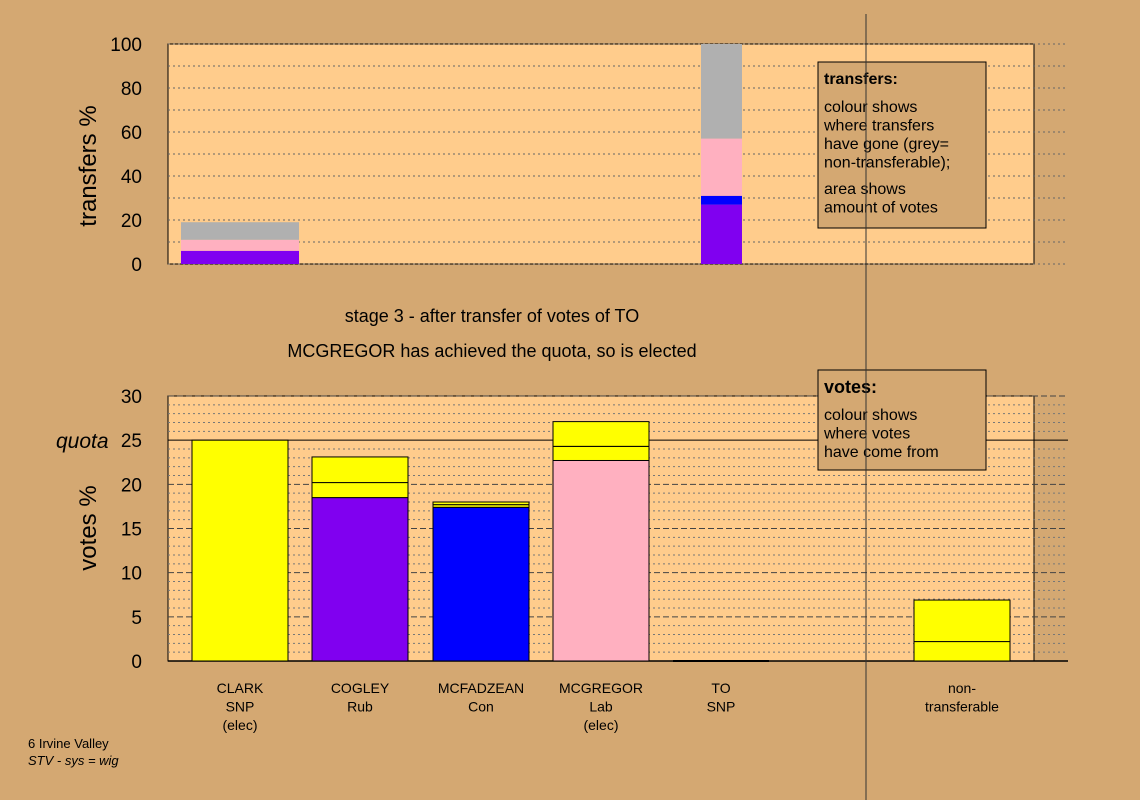 This screenshot has width=1140, height=800. I want to click on transfers-legend-line: amount of votes, so click(881, 208).